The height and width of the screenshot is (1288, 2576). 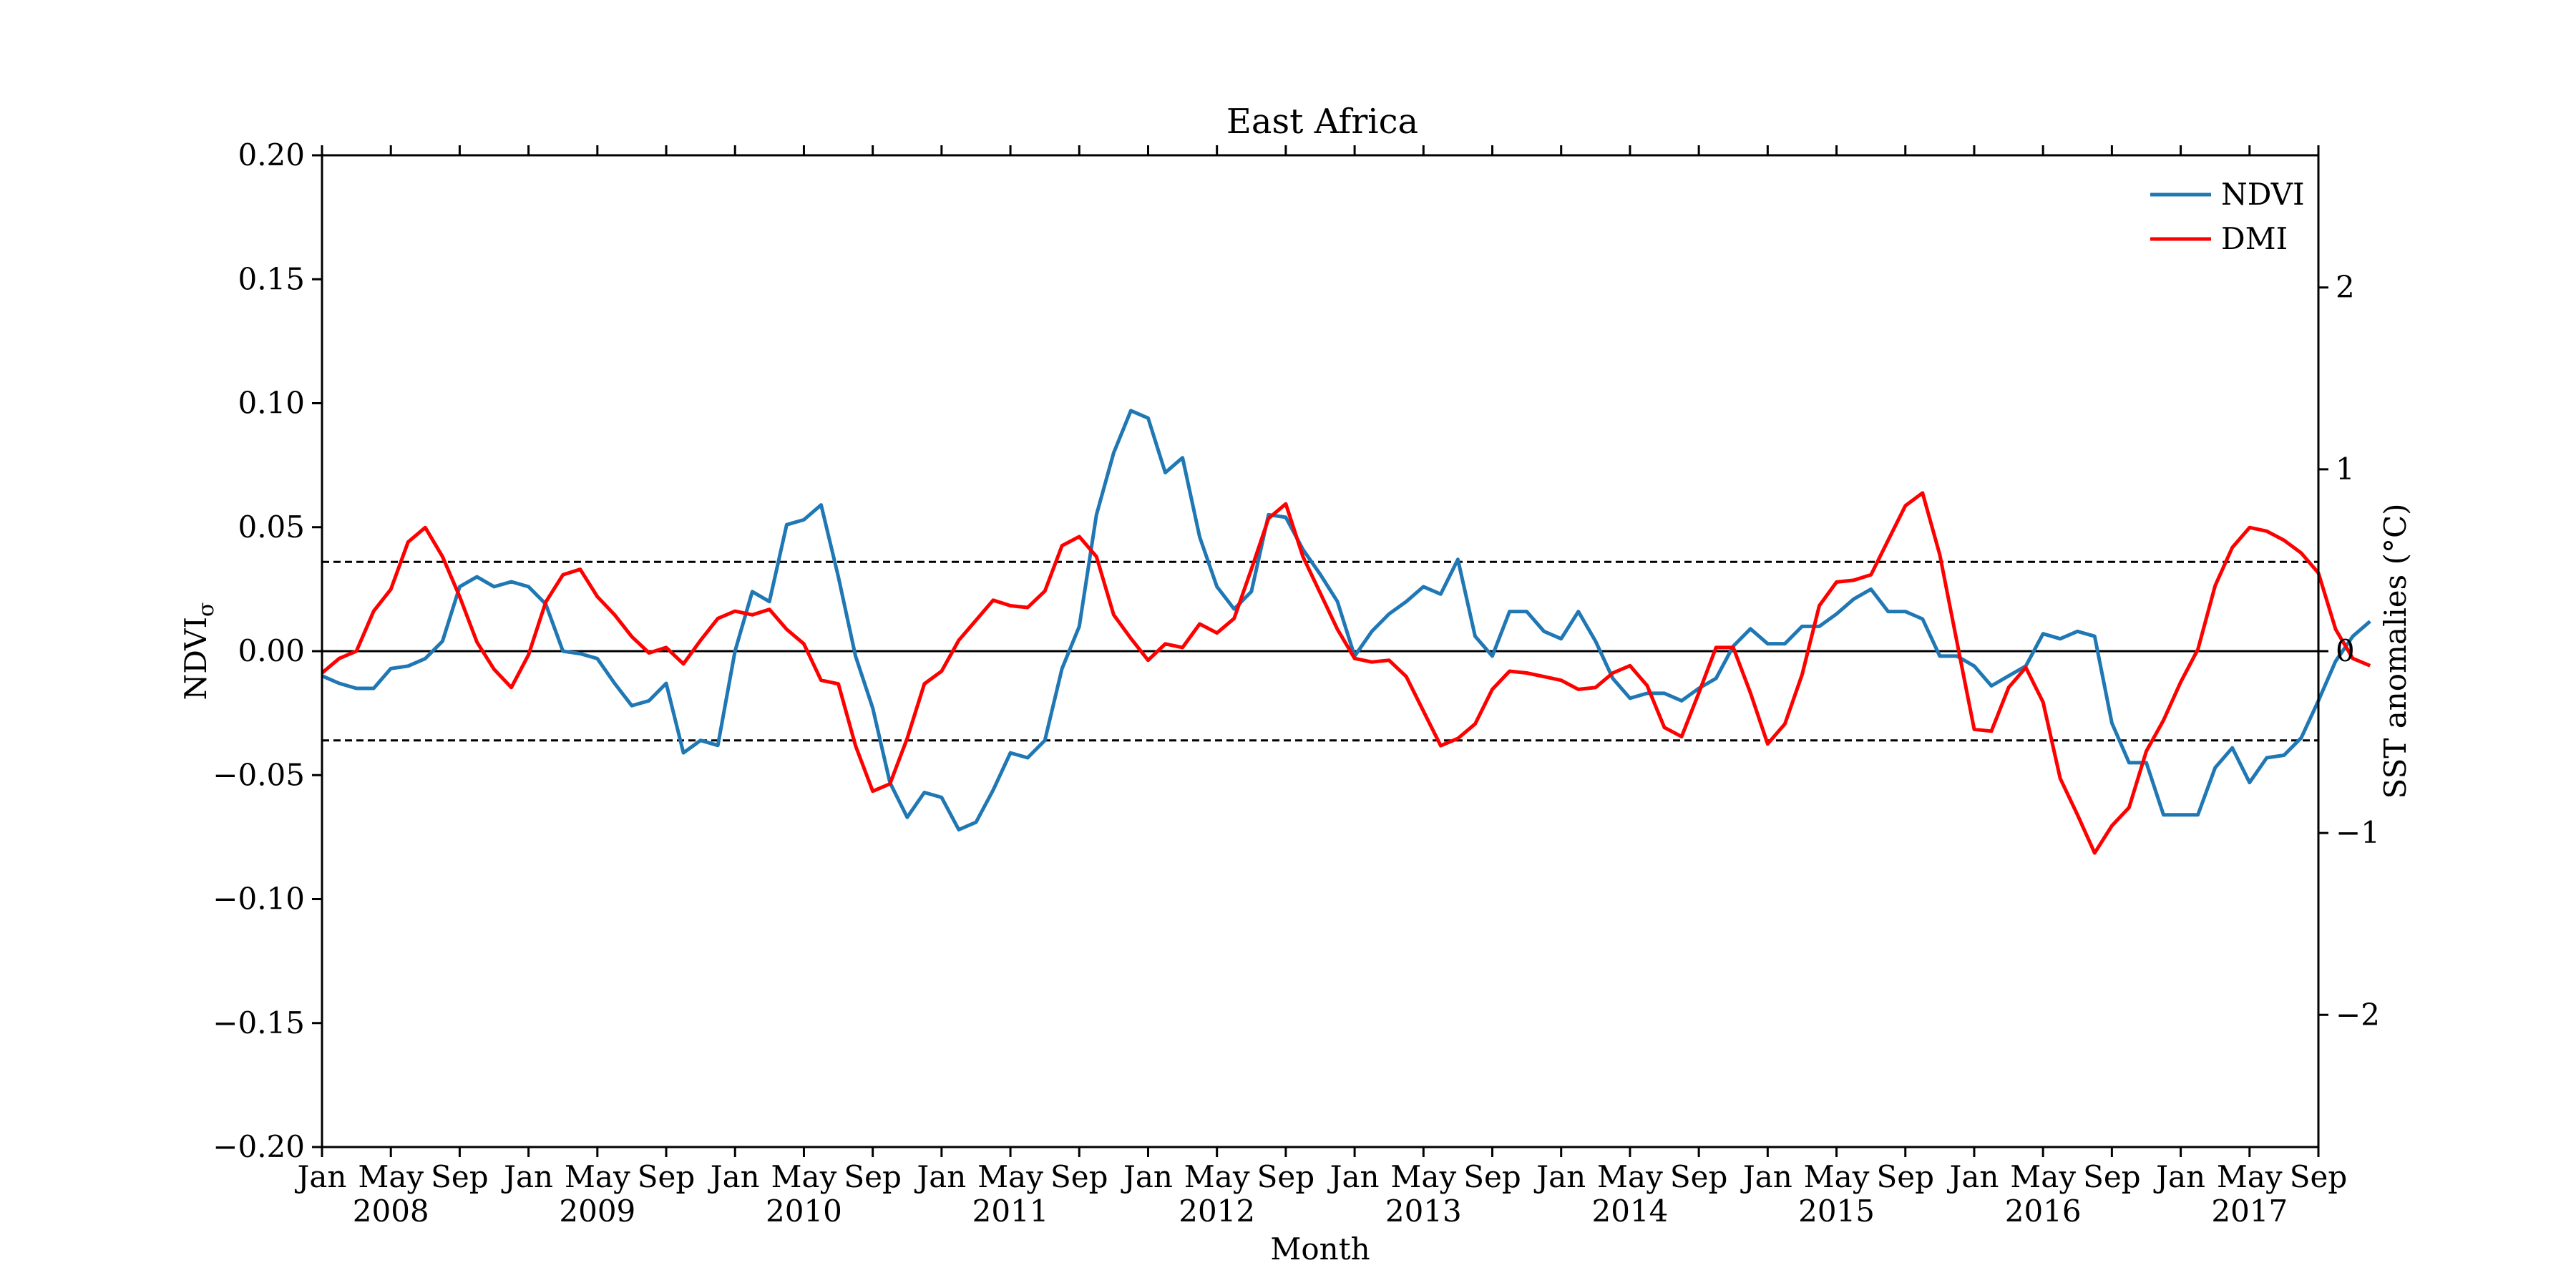 What do you see at coordinates (1010, 1211) in the screenshot?
I see `x-tick-label-year: 2011` at bounding box center [1010, 1211].